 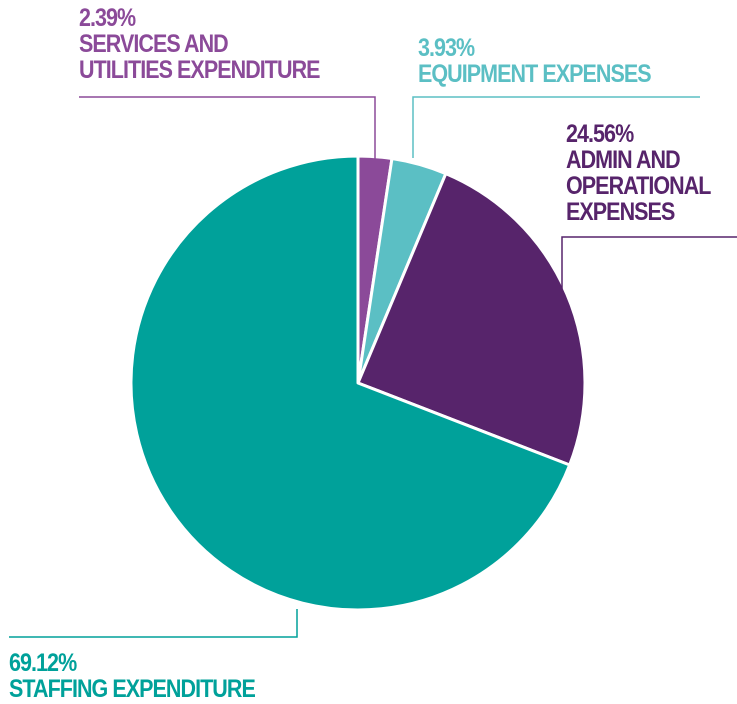 I want to click on leader-line-equipment, so click(x=556, y=127).